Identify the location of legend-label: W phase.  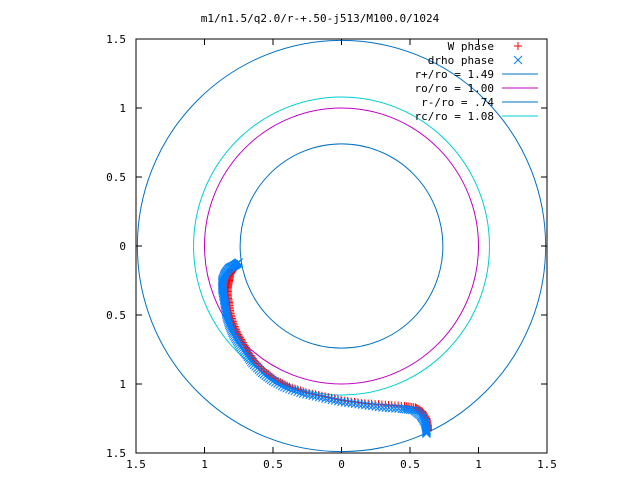
(471, 46).